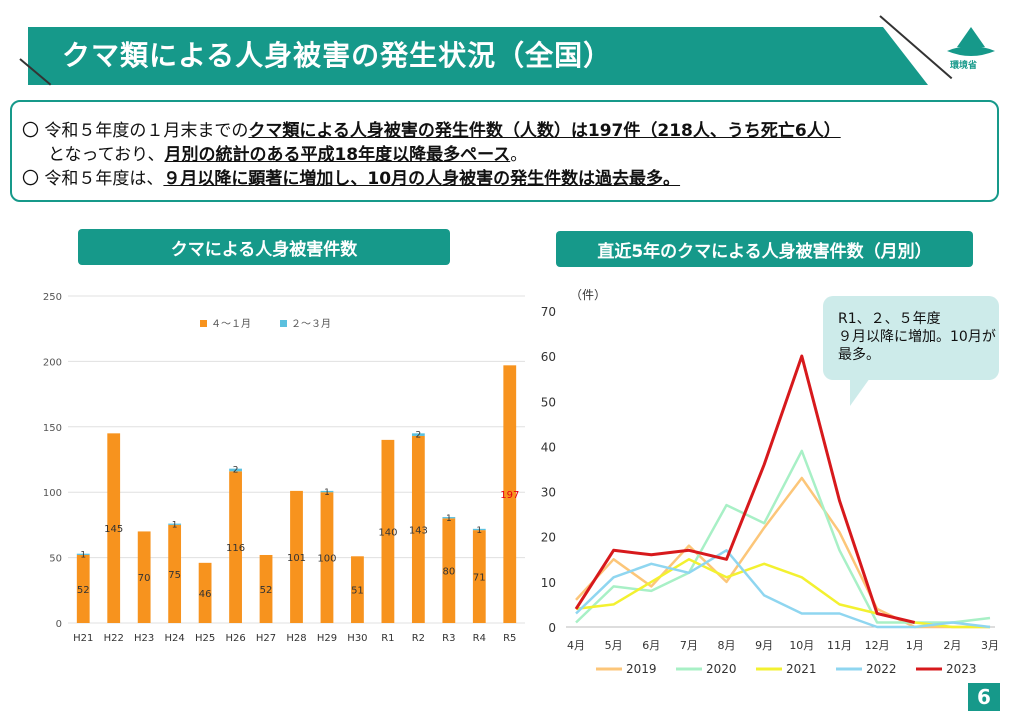 The image size is (1024, 722). Describe the element at coordinates (548, 312) in the screenshot. I see `line-y-tick-label: 70` at that location.